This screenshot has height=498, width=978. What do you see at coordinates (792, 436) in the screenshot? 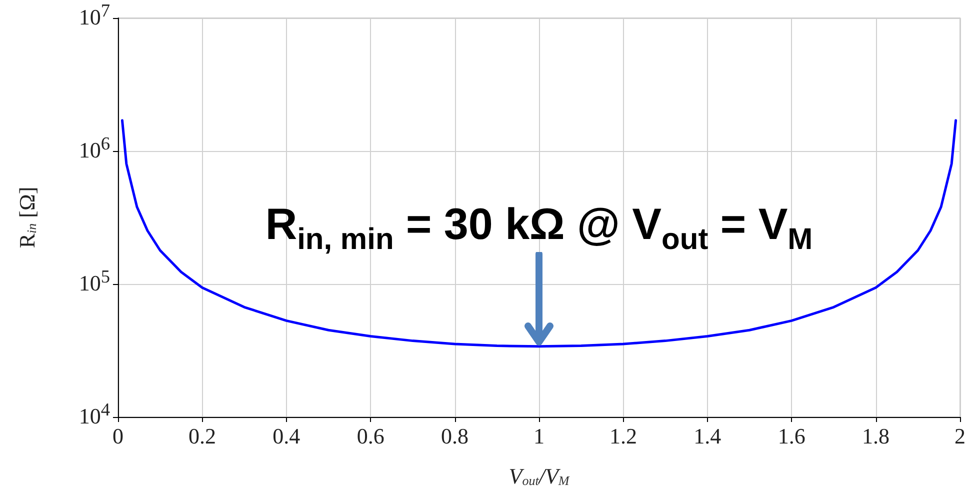
I see `x-tick-label: 1.6` at bounding box center [792, 436].